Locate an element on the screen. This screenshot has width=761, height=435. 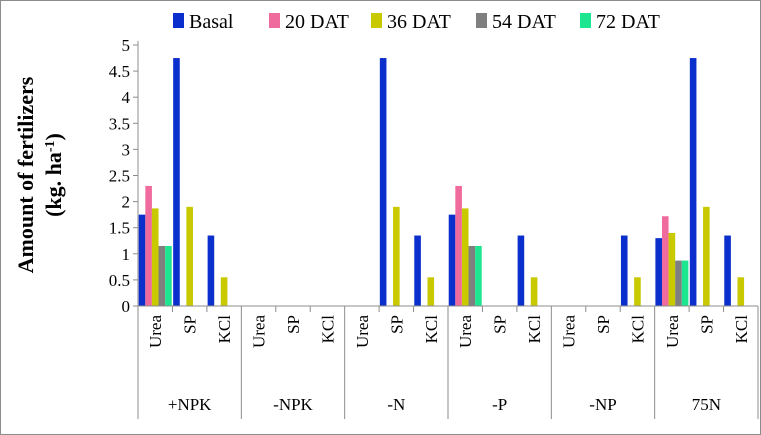
x-group-label: 75N is located at coordinates (706, 404).